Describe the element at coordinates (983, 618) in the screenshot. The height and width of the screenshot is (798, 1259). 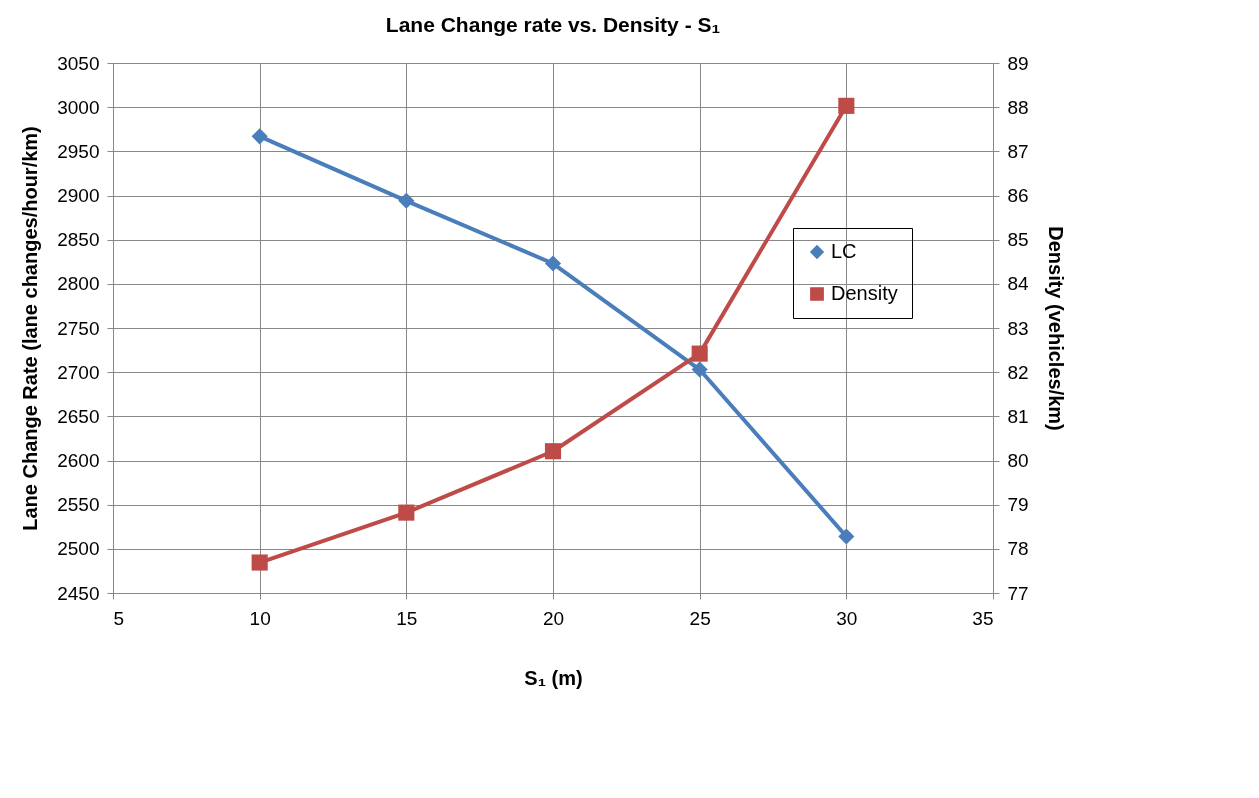
I see `x-tick-label: 35` at that location.